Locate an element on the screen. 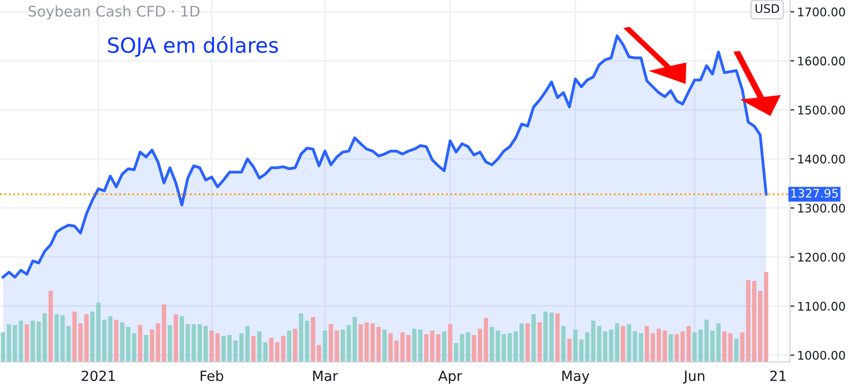 The height and width of the screenshot is (390, 850). y-tick-label: 1500.00 is located at coordinates (821, 110).